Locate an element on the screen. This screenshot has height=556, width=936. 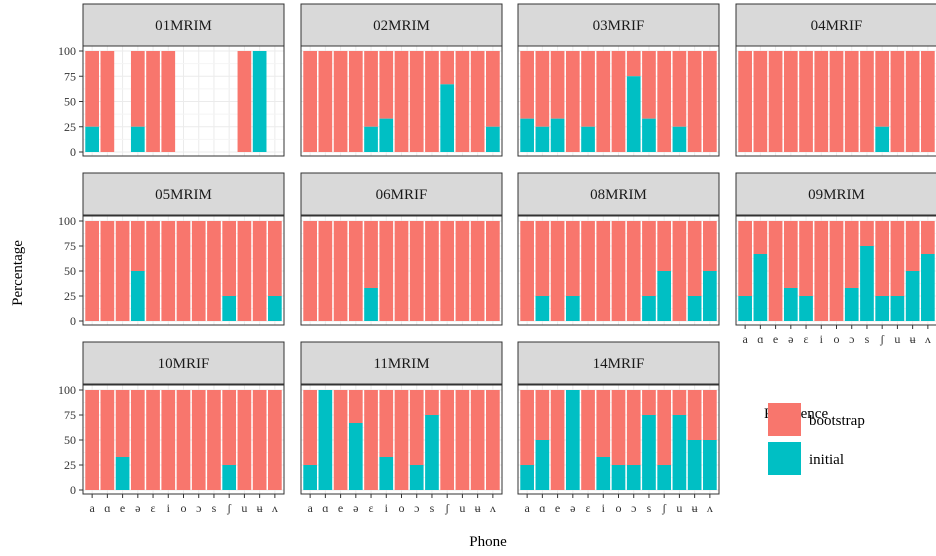
x-tick-label: ə is located at coordinates (137, 508).